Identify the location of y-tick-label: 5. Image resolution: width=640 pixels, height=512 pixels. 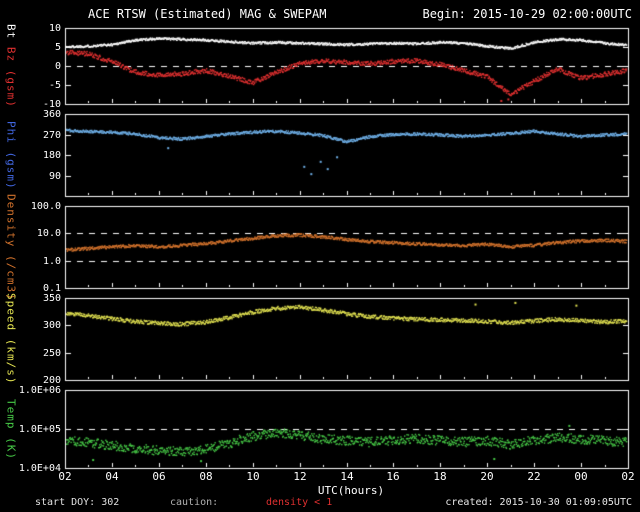
(57, 47).